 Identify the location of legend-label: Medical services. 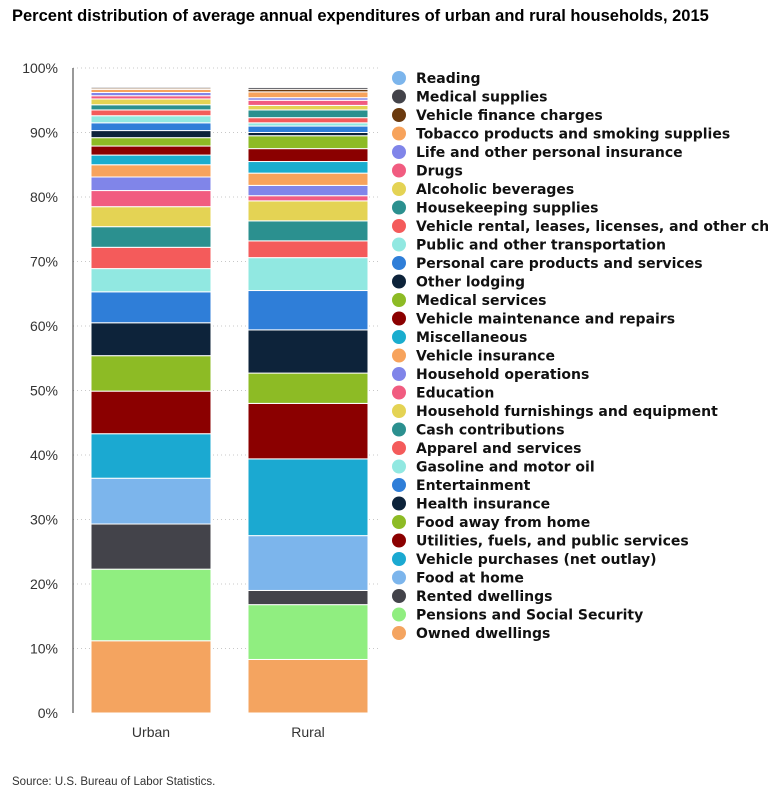
(481, 301).